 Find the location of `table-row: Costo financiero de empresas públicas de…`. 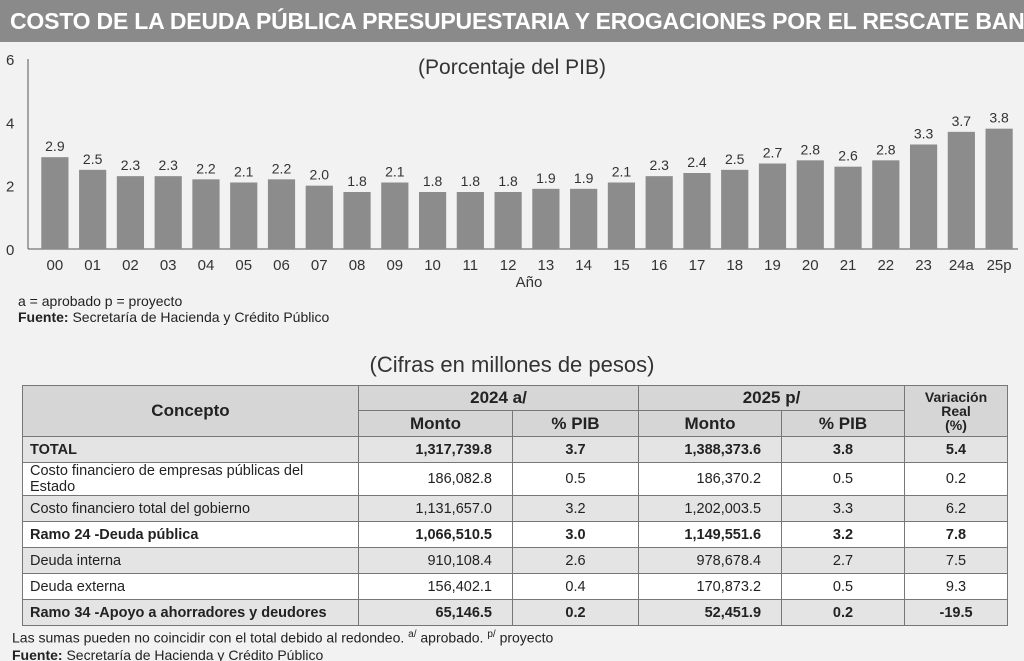

table-row: Costo financiero de empresas públicas de… is located at coordinates (515, 479).